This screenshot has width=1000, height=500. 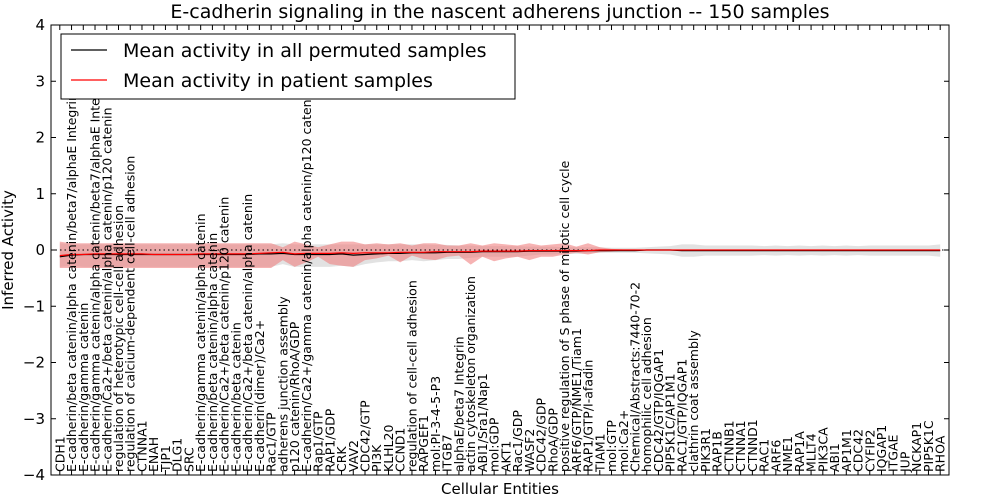 I want to click on x-category-label: ABI1, so click(x=834, y=457).